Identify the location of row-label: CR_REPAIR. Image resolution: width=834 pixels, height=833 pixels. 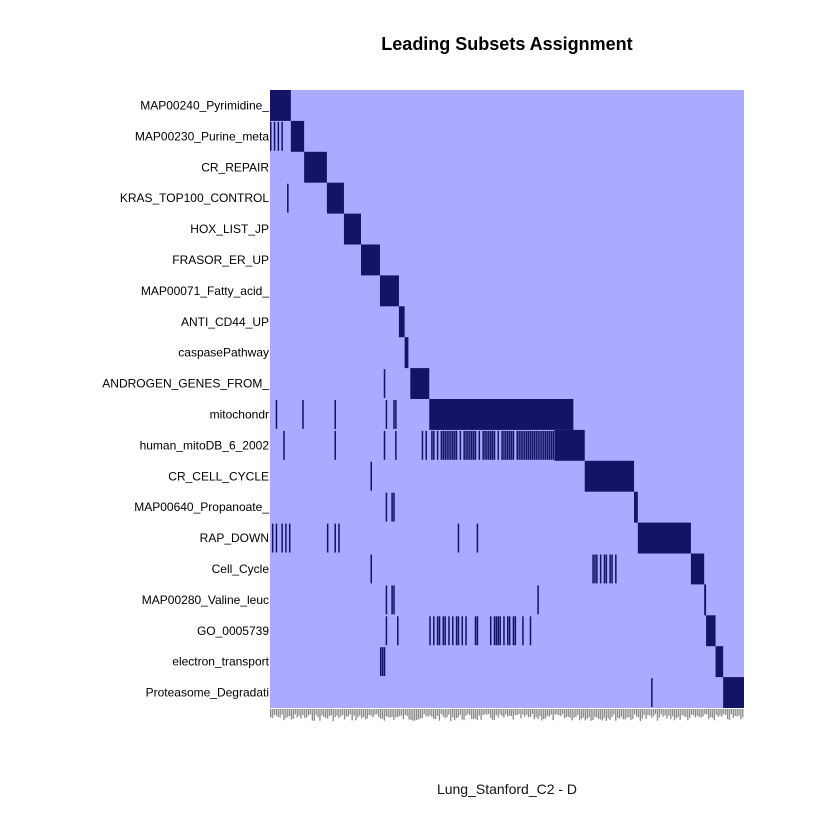
(235, 167).